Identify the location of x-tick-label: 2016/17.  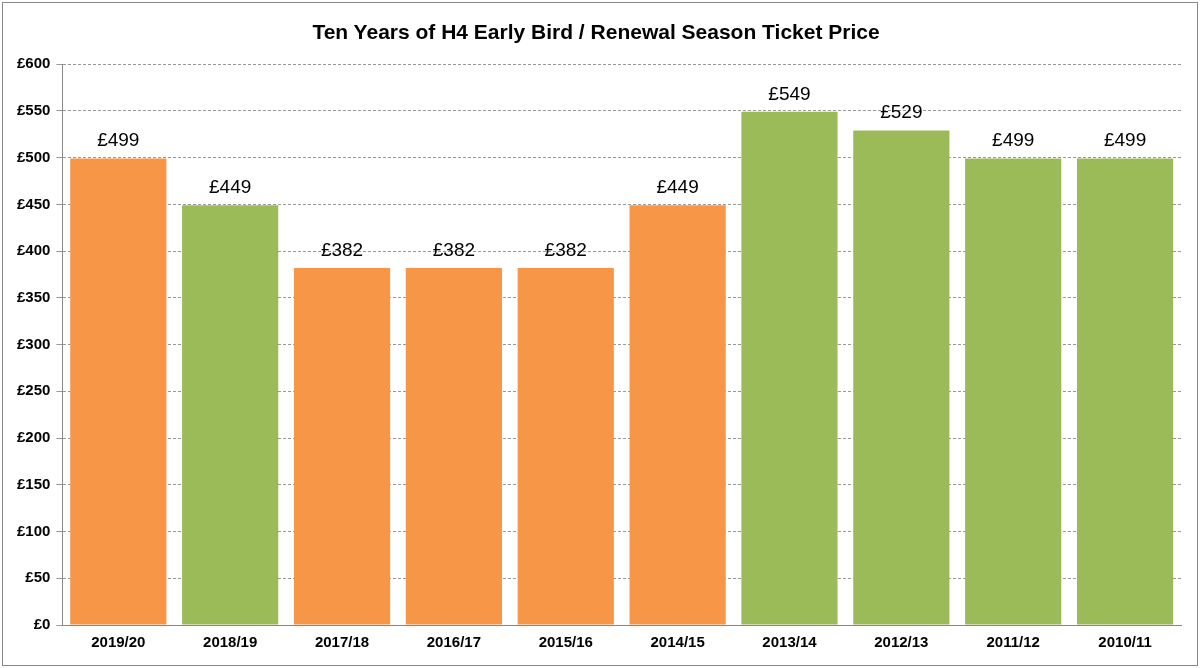
(454, 642).